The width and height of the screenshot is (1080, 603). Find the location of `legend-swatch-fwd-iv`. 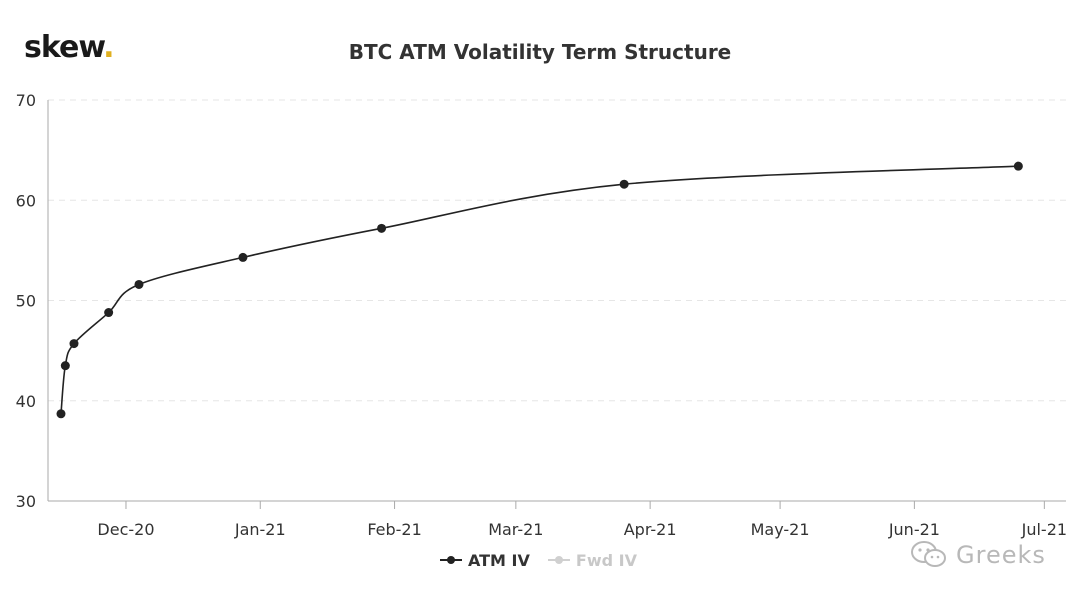

legend-swatch-fwd-iv is located at coordinates (558, 560).